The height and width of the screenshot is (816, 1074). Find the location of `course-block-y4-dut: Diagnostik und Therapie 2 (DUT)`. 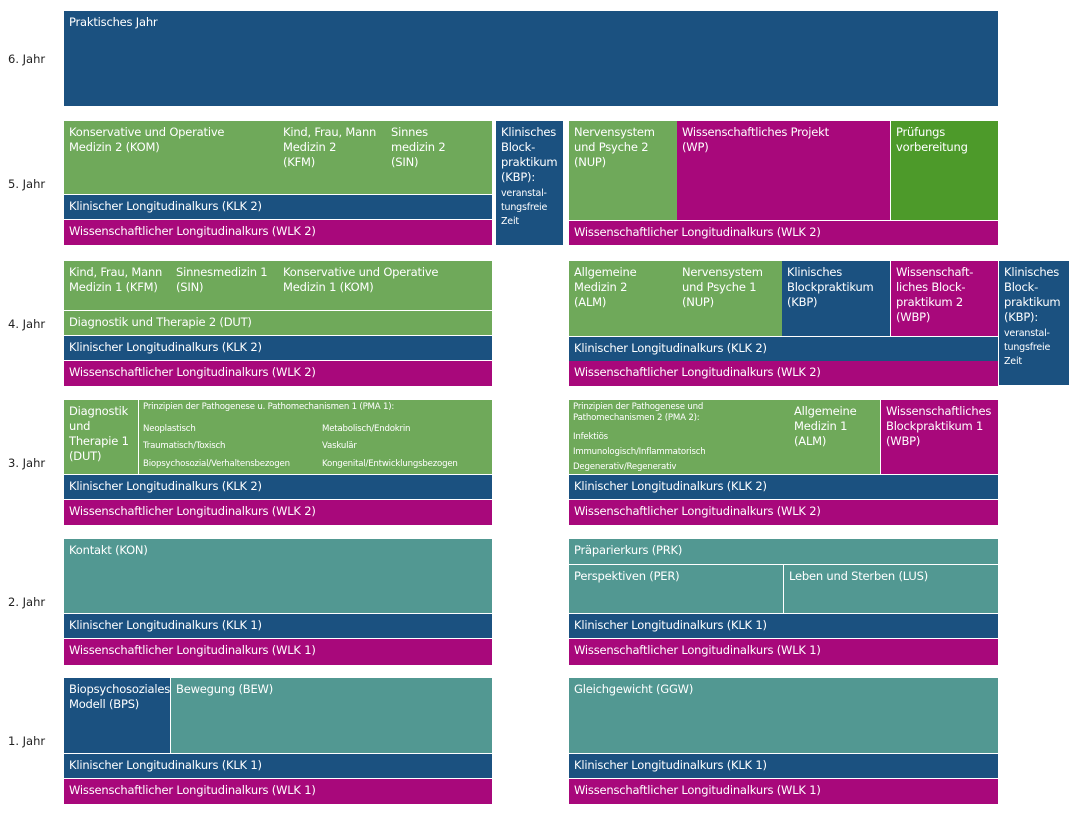

course-block-y4-dut: Diagnostik und Therapie 2 (DUT) is located at coordinates (278, 323).